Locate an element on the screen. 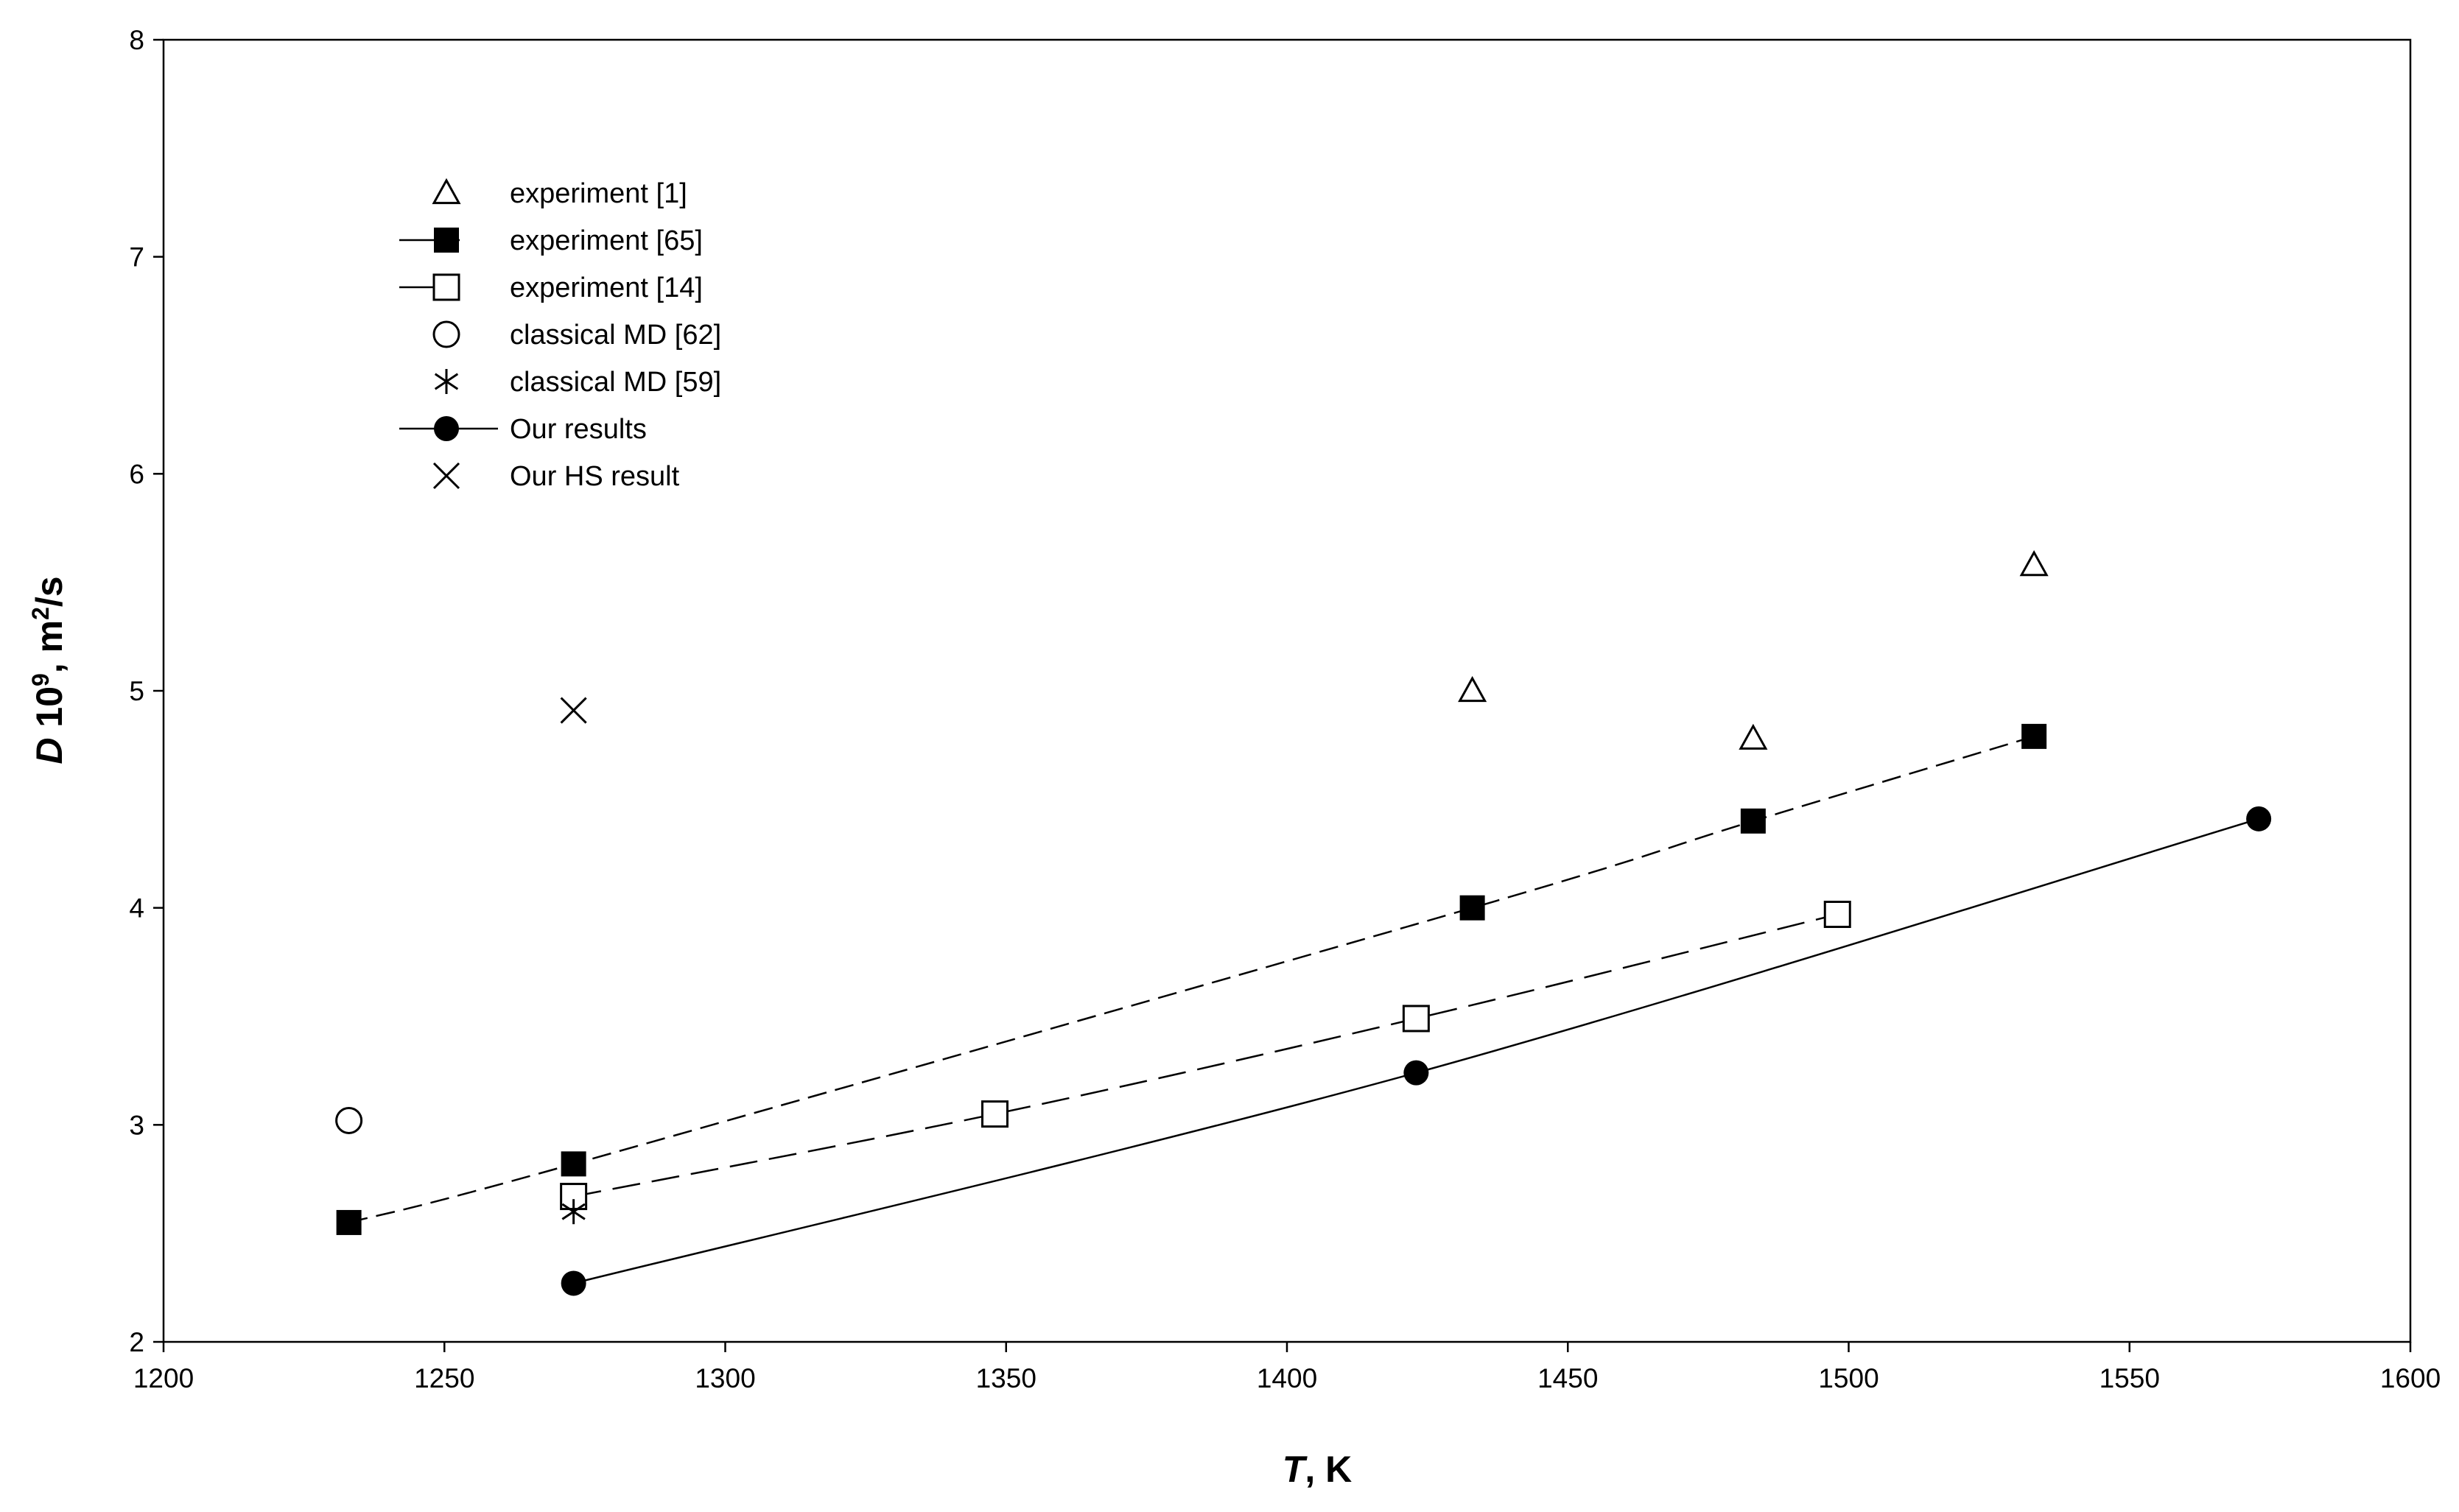 The height and width of the screenshot is (1512, 2459). x-tick-label: 1550 is located at coordinates (2130, 1378).